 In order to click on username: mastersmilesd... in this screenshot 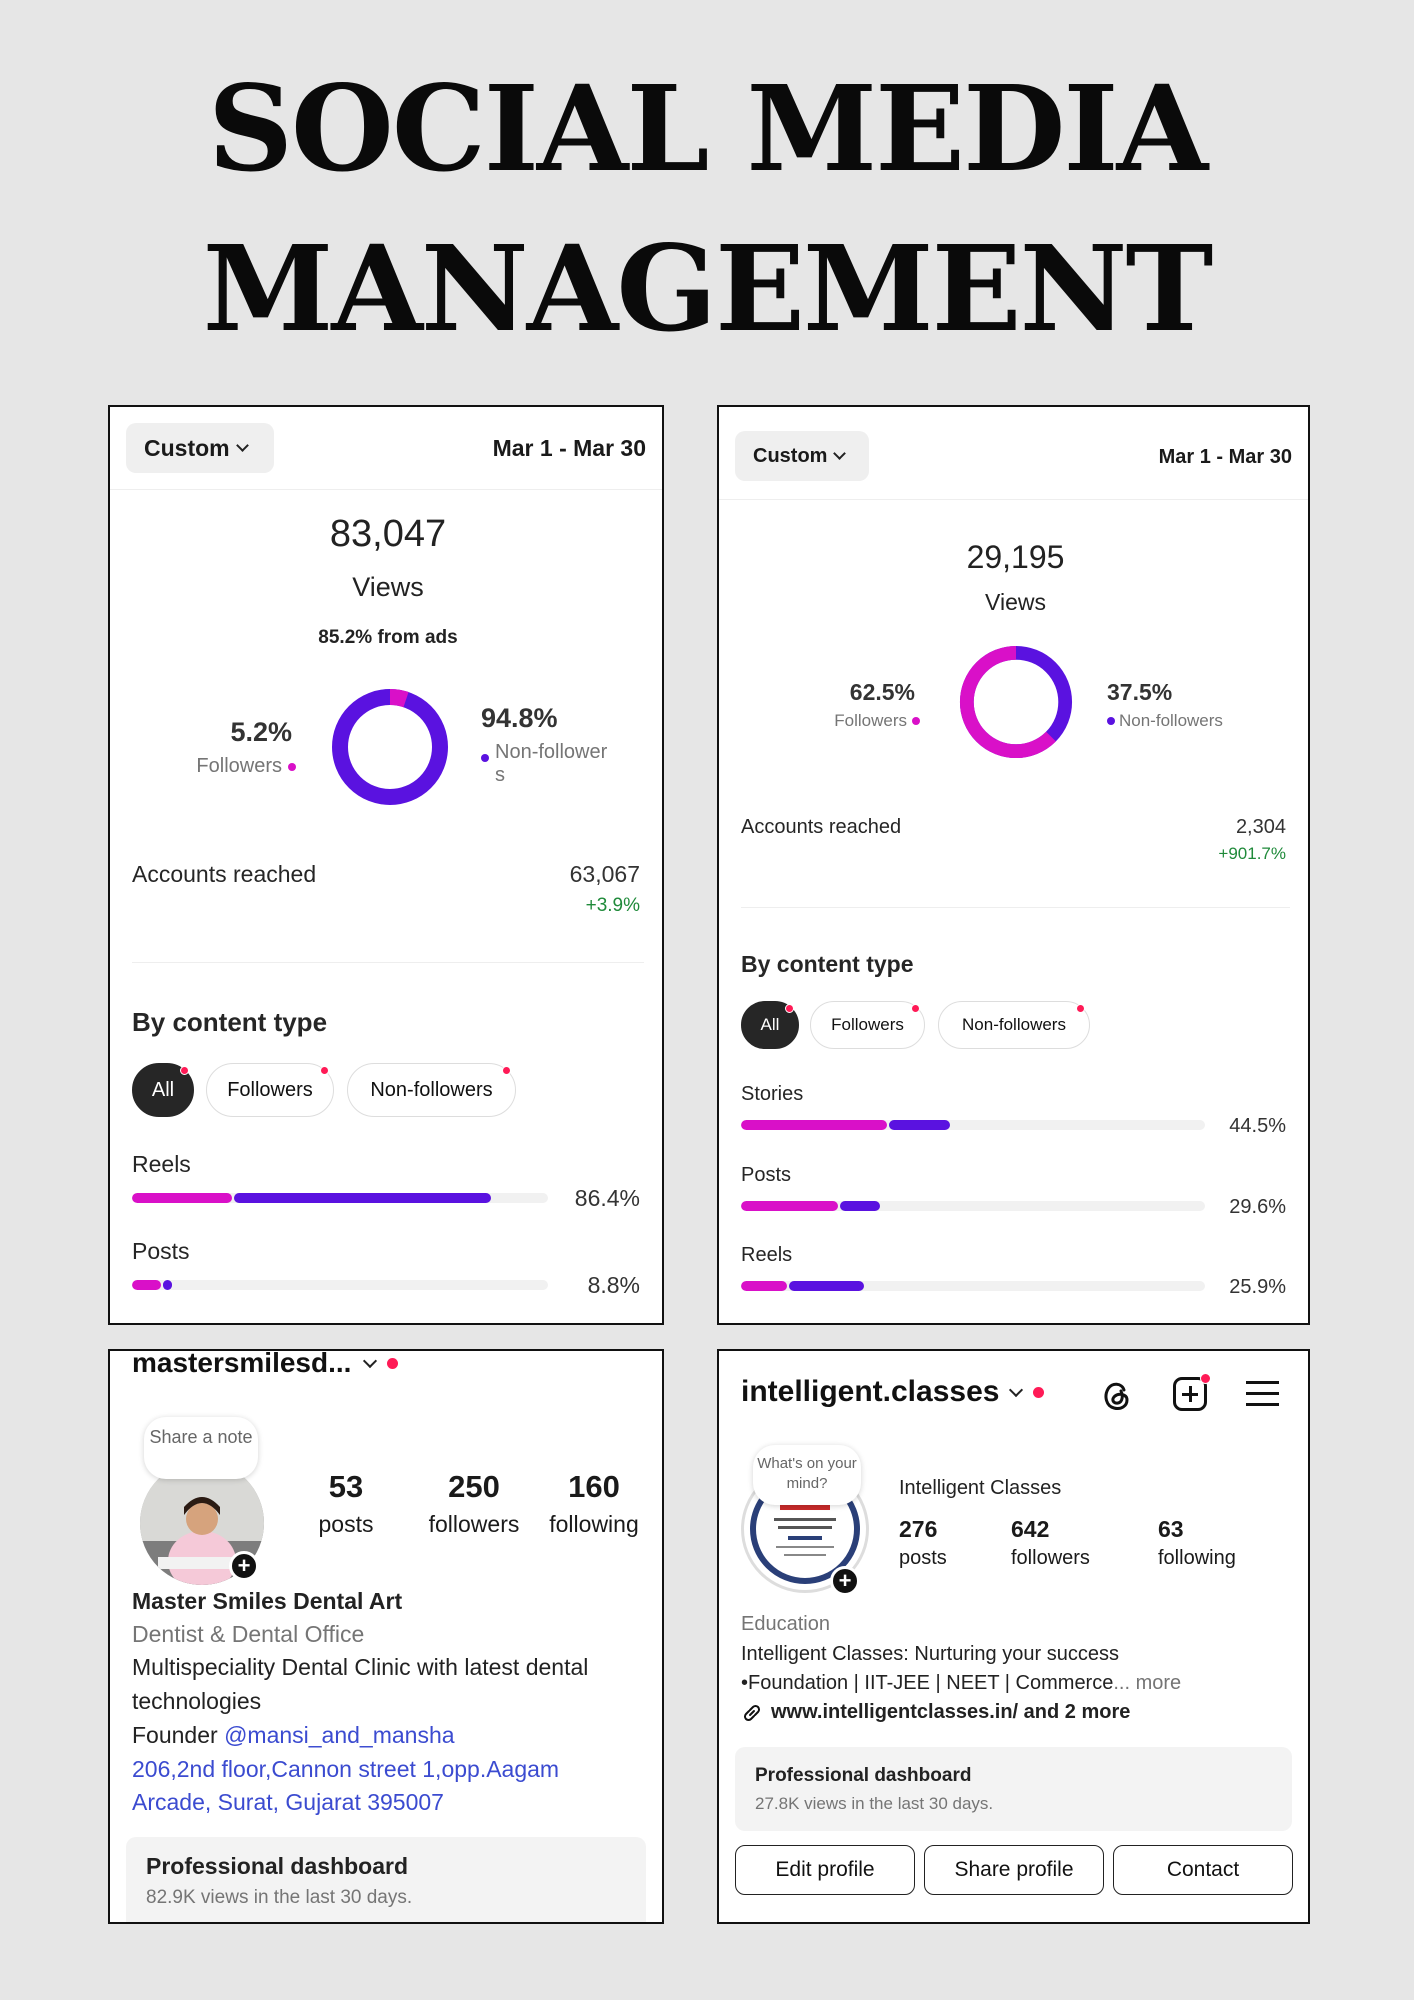, I will do `click(242, 1363)`.